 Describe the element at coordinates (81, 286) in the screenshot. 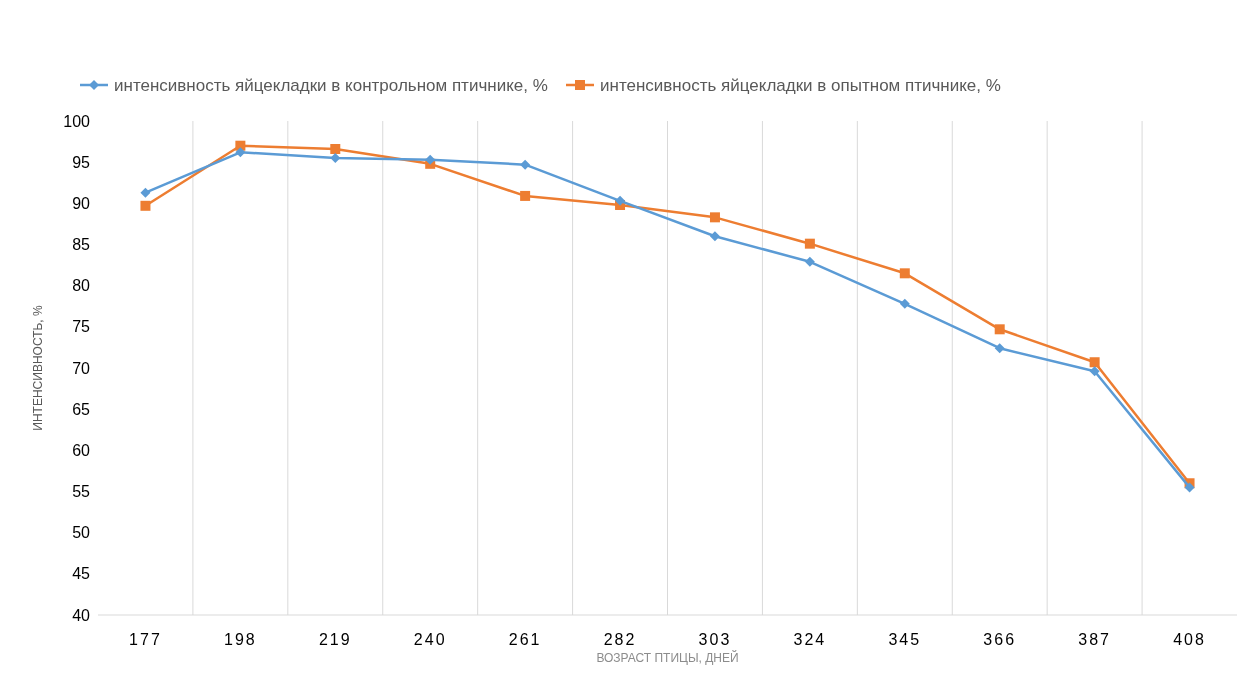

I see `y-tick-label: 80` at that location.